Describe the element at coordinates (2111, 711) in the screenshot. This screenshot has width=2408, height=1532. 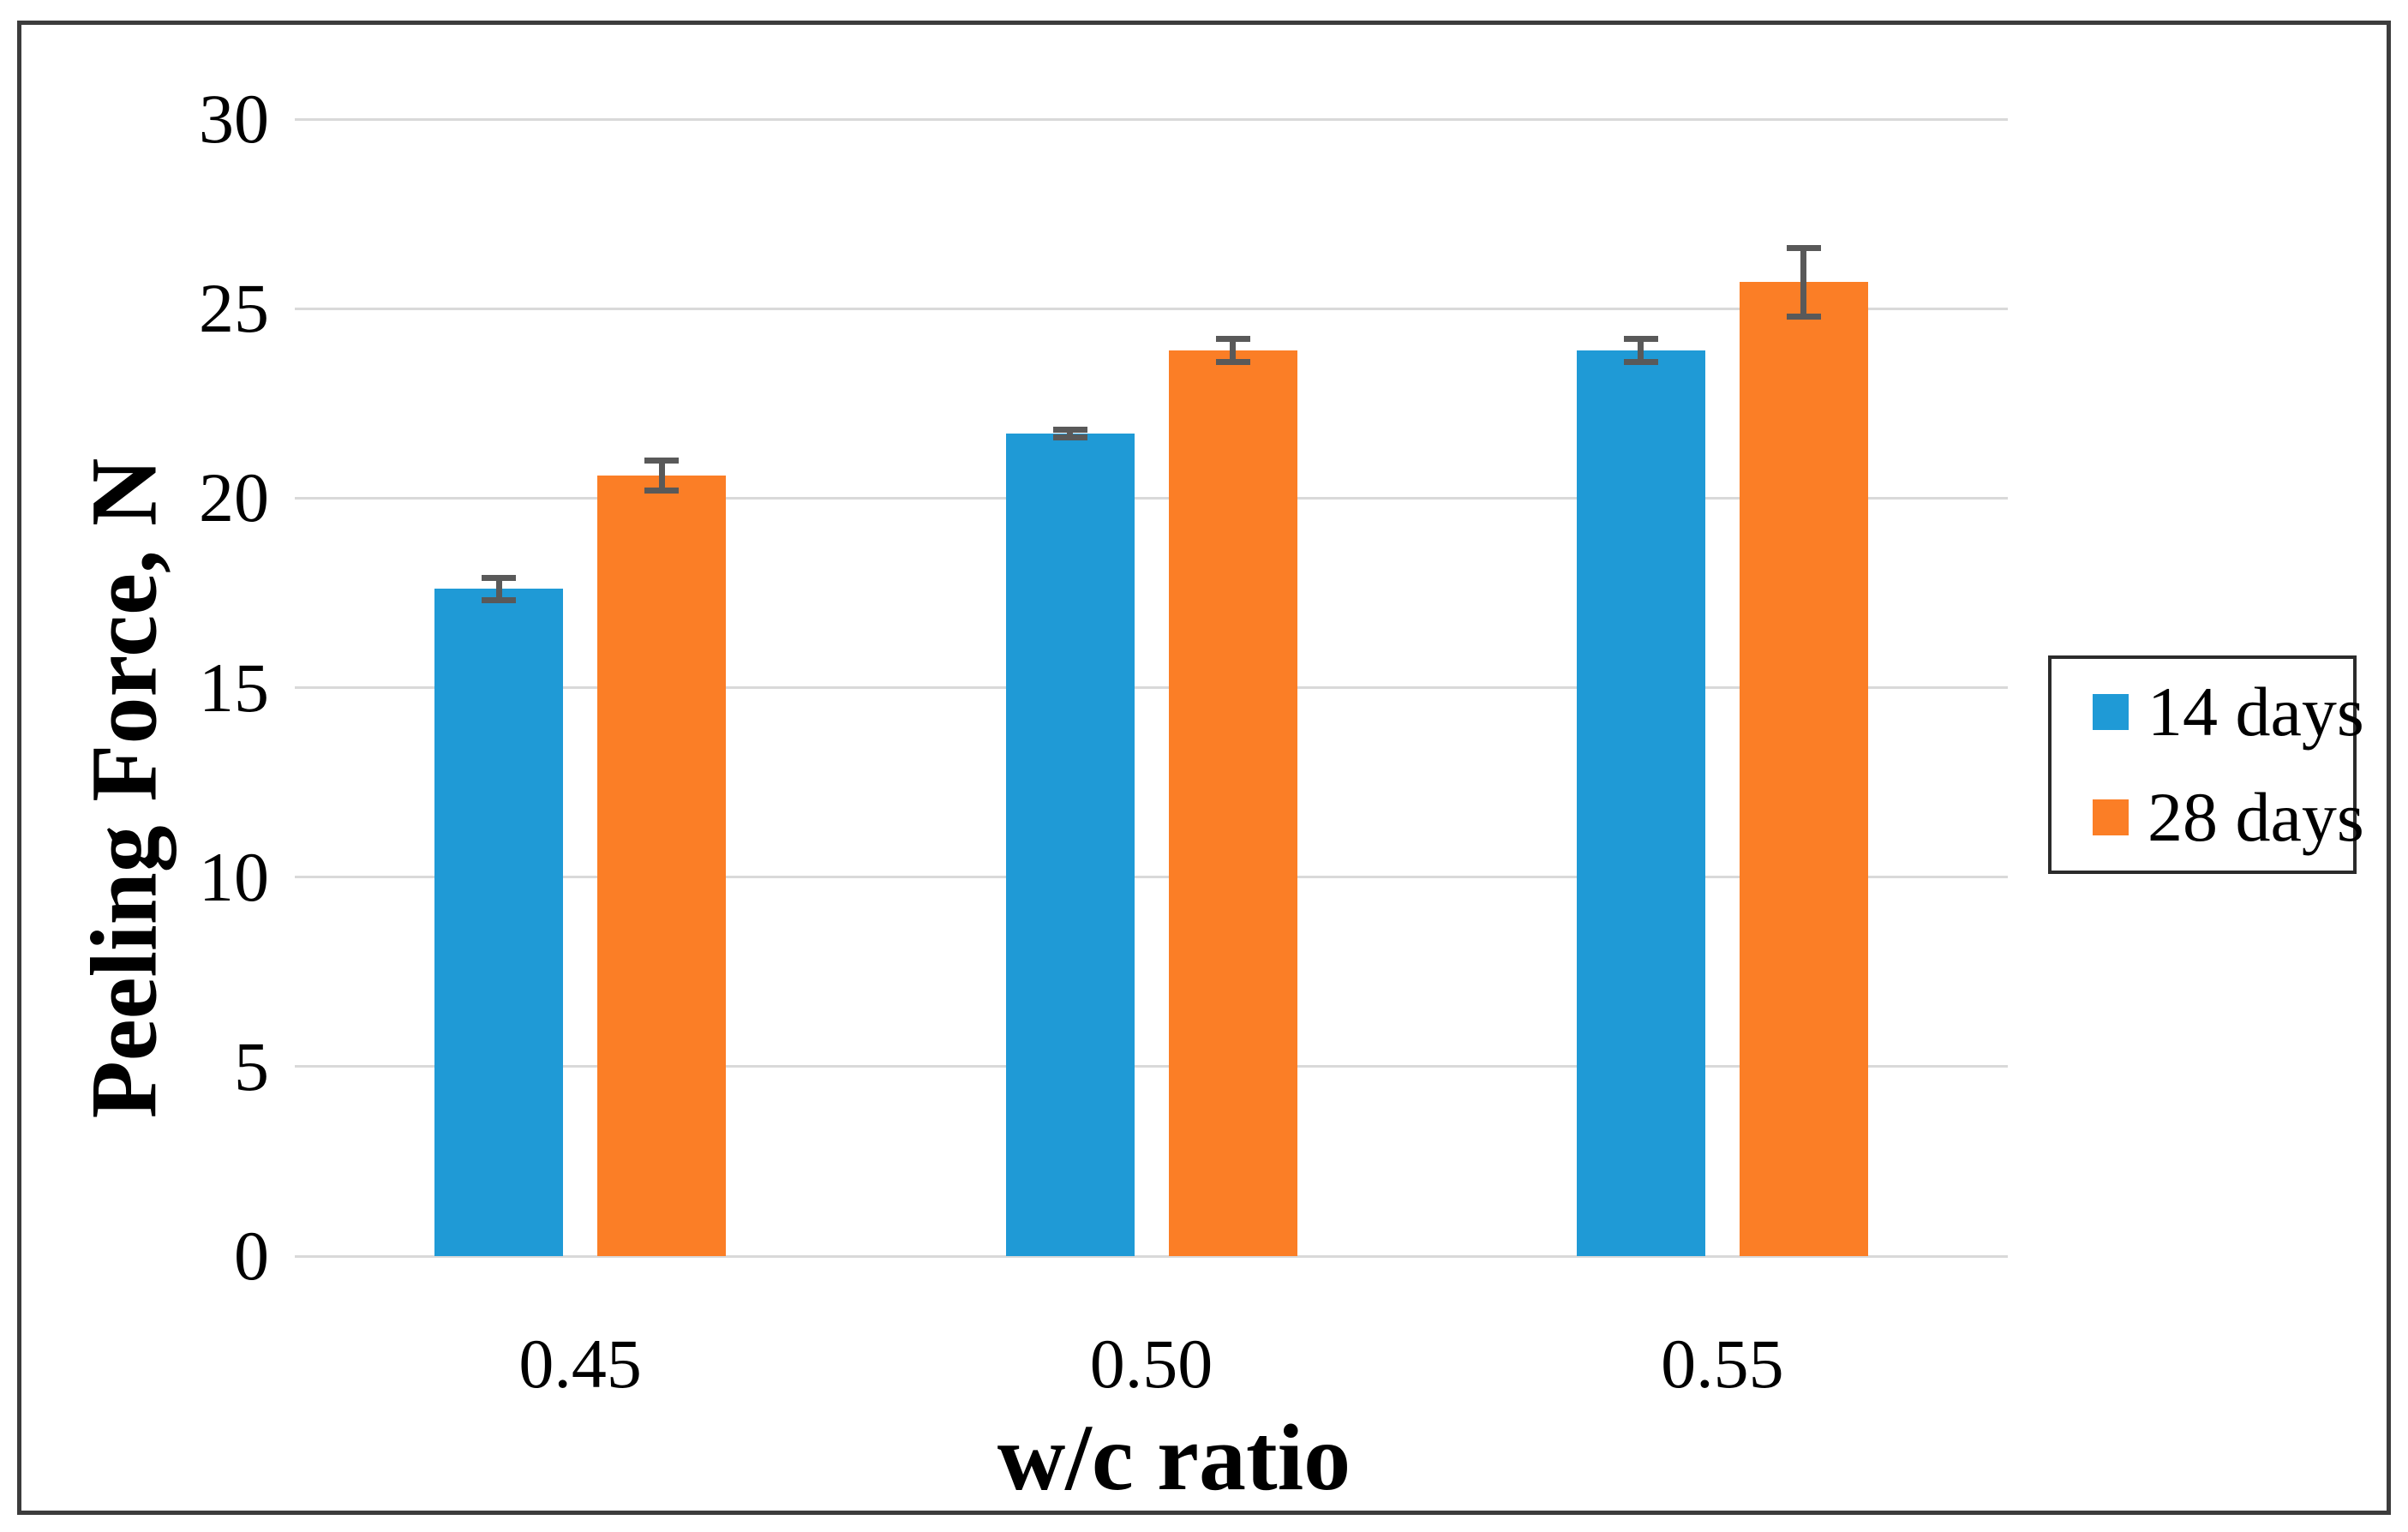
I see `legend-swatch-14-days` at that location.